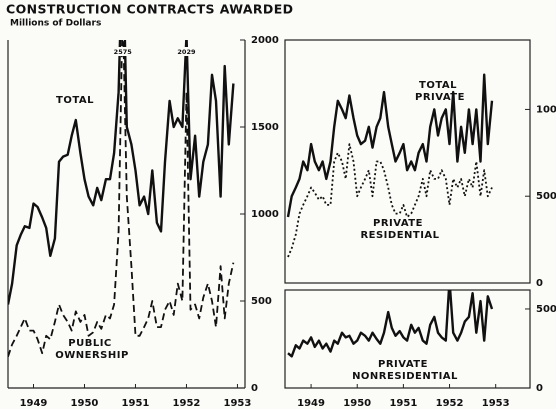 Image resolution: width=556 pixels, height=409 pixels. I want to click on annotation: 2575, so click(123, 52).